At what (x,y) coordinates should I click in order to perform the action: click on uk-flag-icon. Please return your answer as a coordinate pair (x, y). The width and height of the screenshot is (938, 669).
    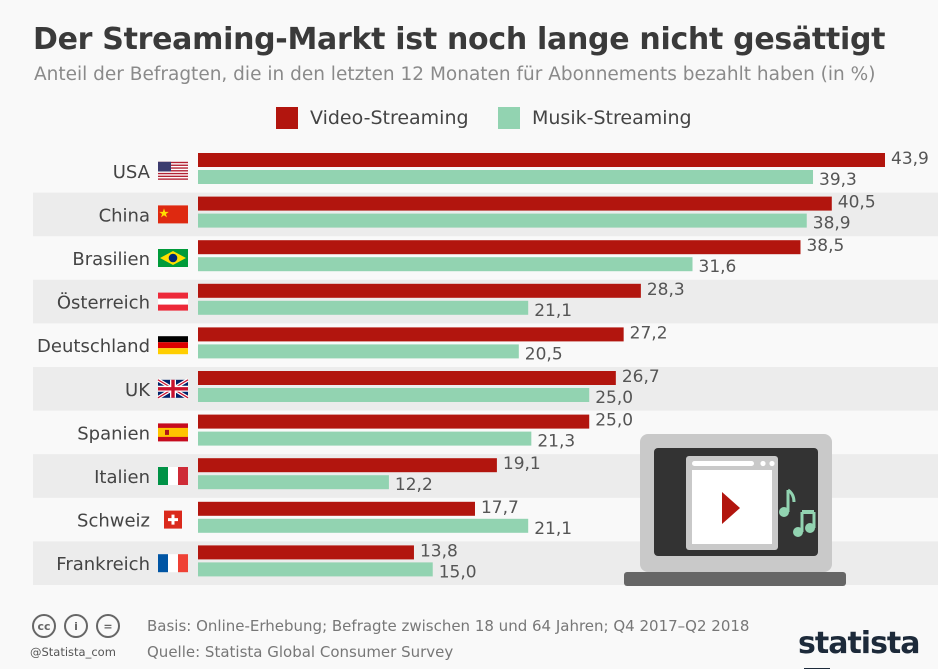
    Looking at the image, I should click on (173, 389).